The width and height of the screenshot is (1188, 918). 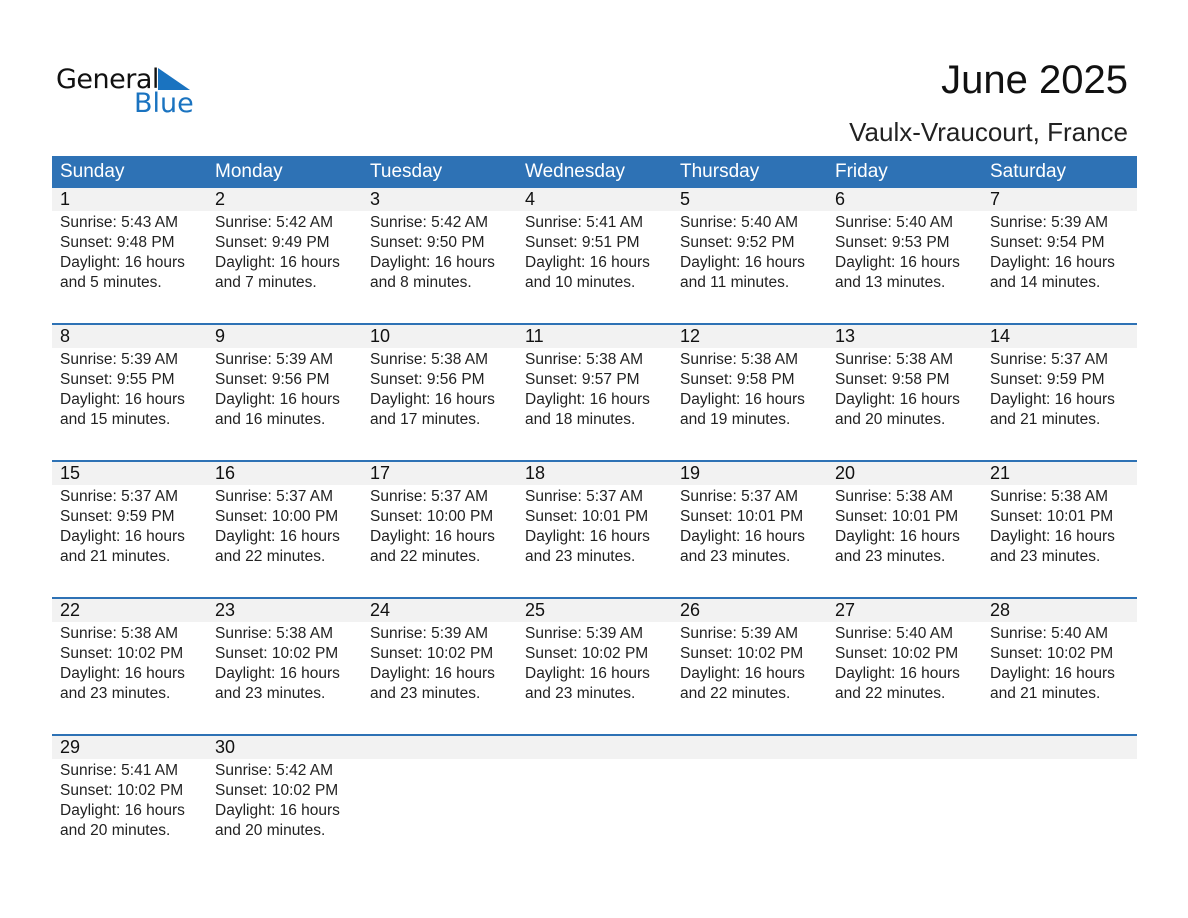 What do you see at coordinates (685, 199) in the screenshot?
I see `day-number: 5` at bounding box center [685, 199].